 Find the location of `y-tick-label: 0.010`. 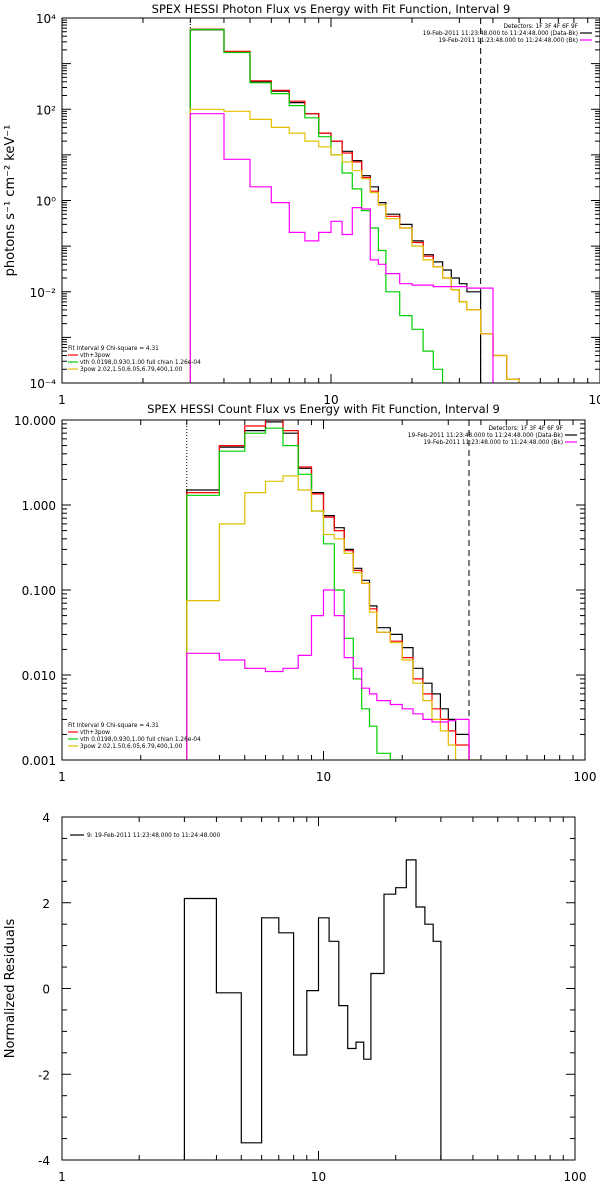

y-tick-label: 0.010 is located at coordinates (39, 676).